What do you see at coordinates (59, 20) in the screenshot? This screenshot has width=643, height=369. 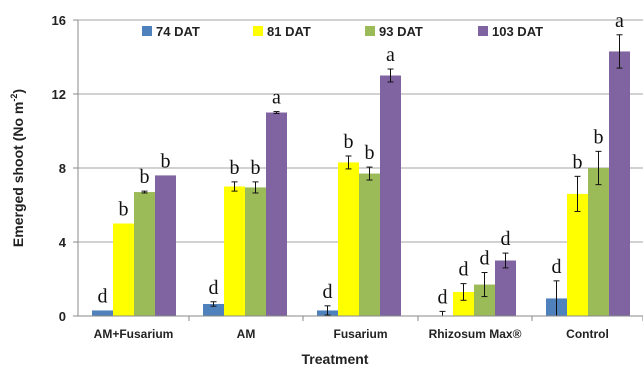 I see `y-tick-label: 16` at bounding box center [59, 20].